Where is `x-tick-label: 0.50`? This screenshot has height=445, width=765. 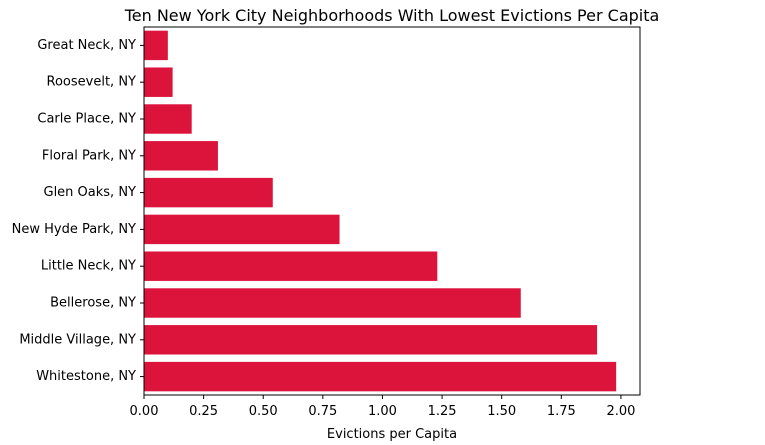 x-tick-label: 0.50 is located at coordinates (263, 411).